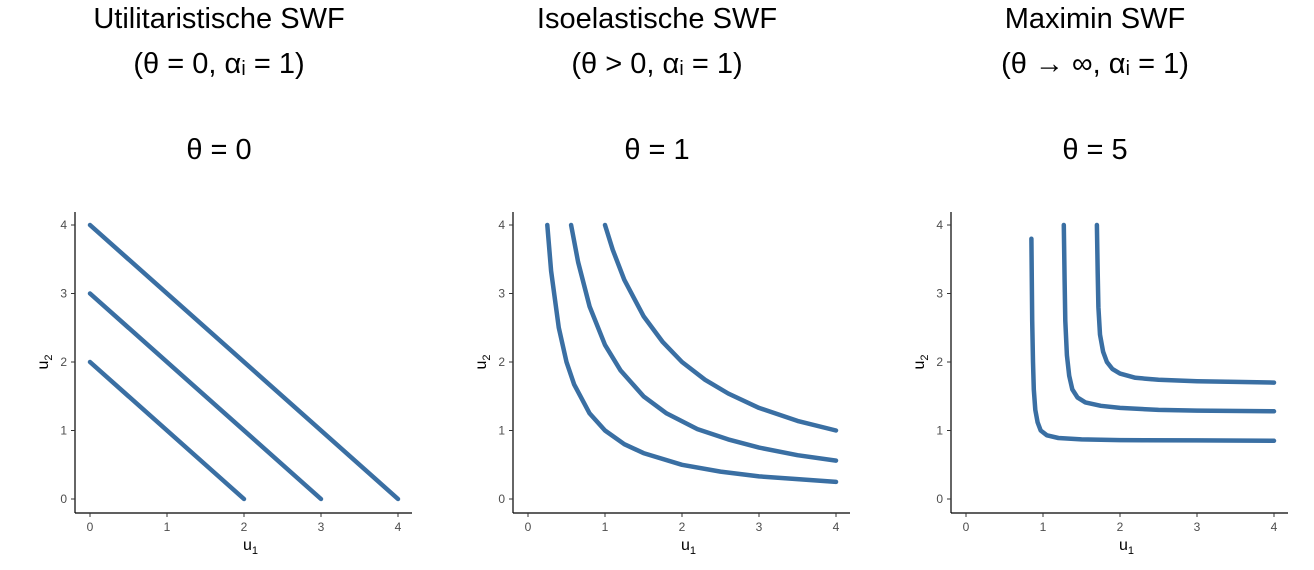  I want to click on chart-title-params: (θ → ∞, αᵢ = 1), so click(1095, 64).